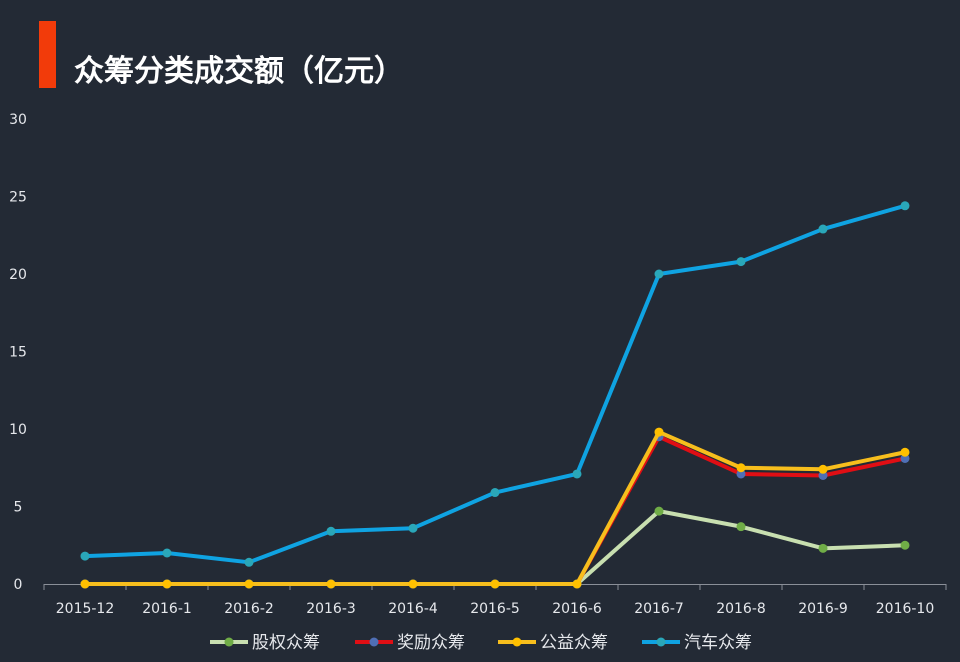 The width and height of the screenshot is (960, 662). What do you see at coordinates (239, 71) in the screenshot?
I see `chart-title: 众筹分类成交额（亿元）` at bounding box center [239, 71].